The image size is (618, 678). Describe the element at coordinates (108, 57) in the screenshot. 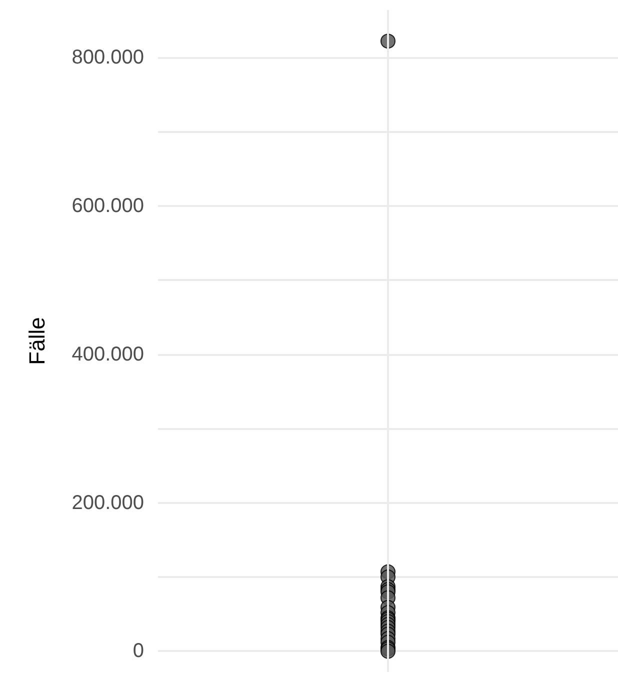

I see `y-tick-label: 800.000` at that location.